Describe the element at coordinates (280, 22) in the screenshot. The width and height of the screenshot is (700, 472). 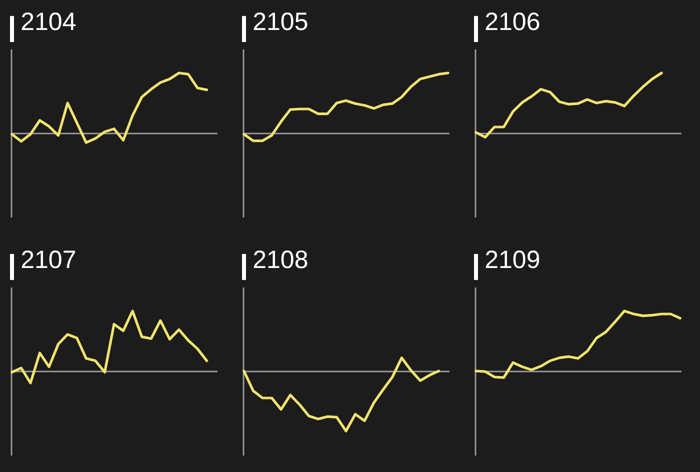
I see `chart-title: 2105` at that location.